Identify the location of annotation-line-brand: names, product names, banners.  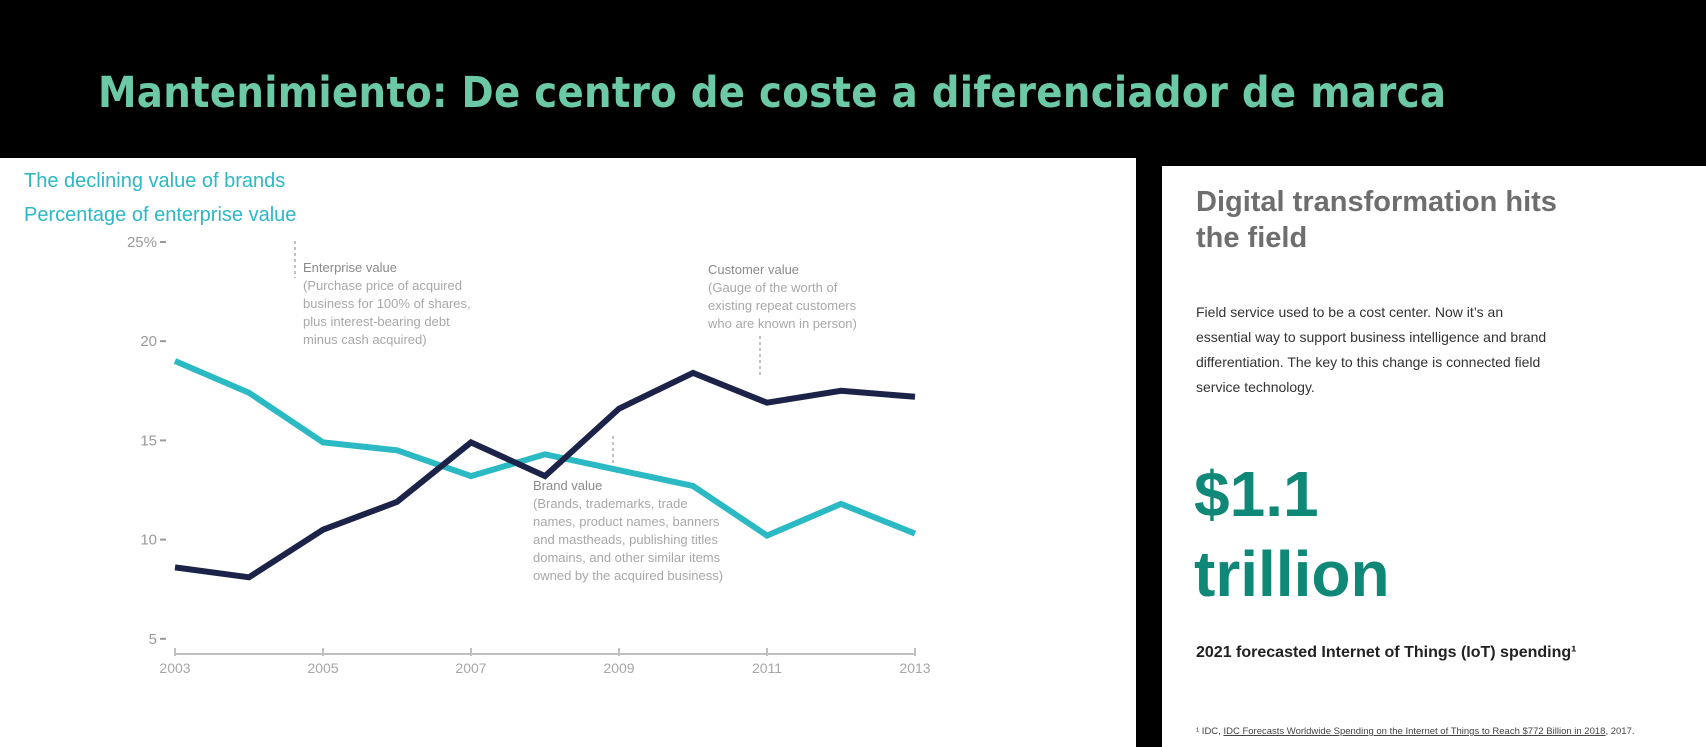
(626, 521).